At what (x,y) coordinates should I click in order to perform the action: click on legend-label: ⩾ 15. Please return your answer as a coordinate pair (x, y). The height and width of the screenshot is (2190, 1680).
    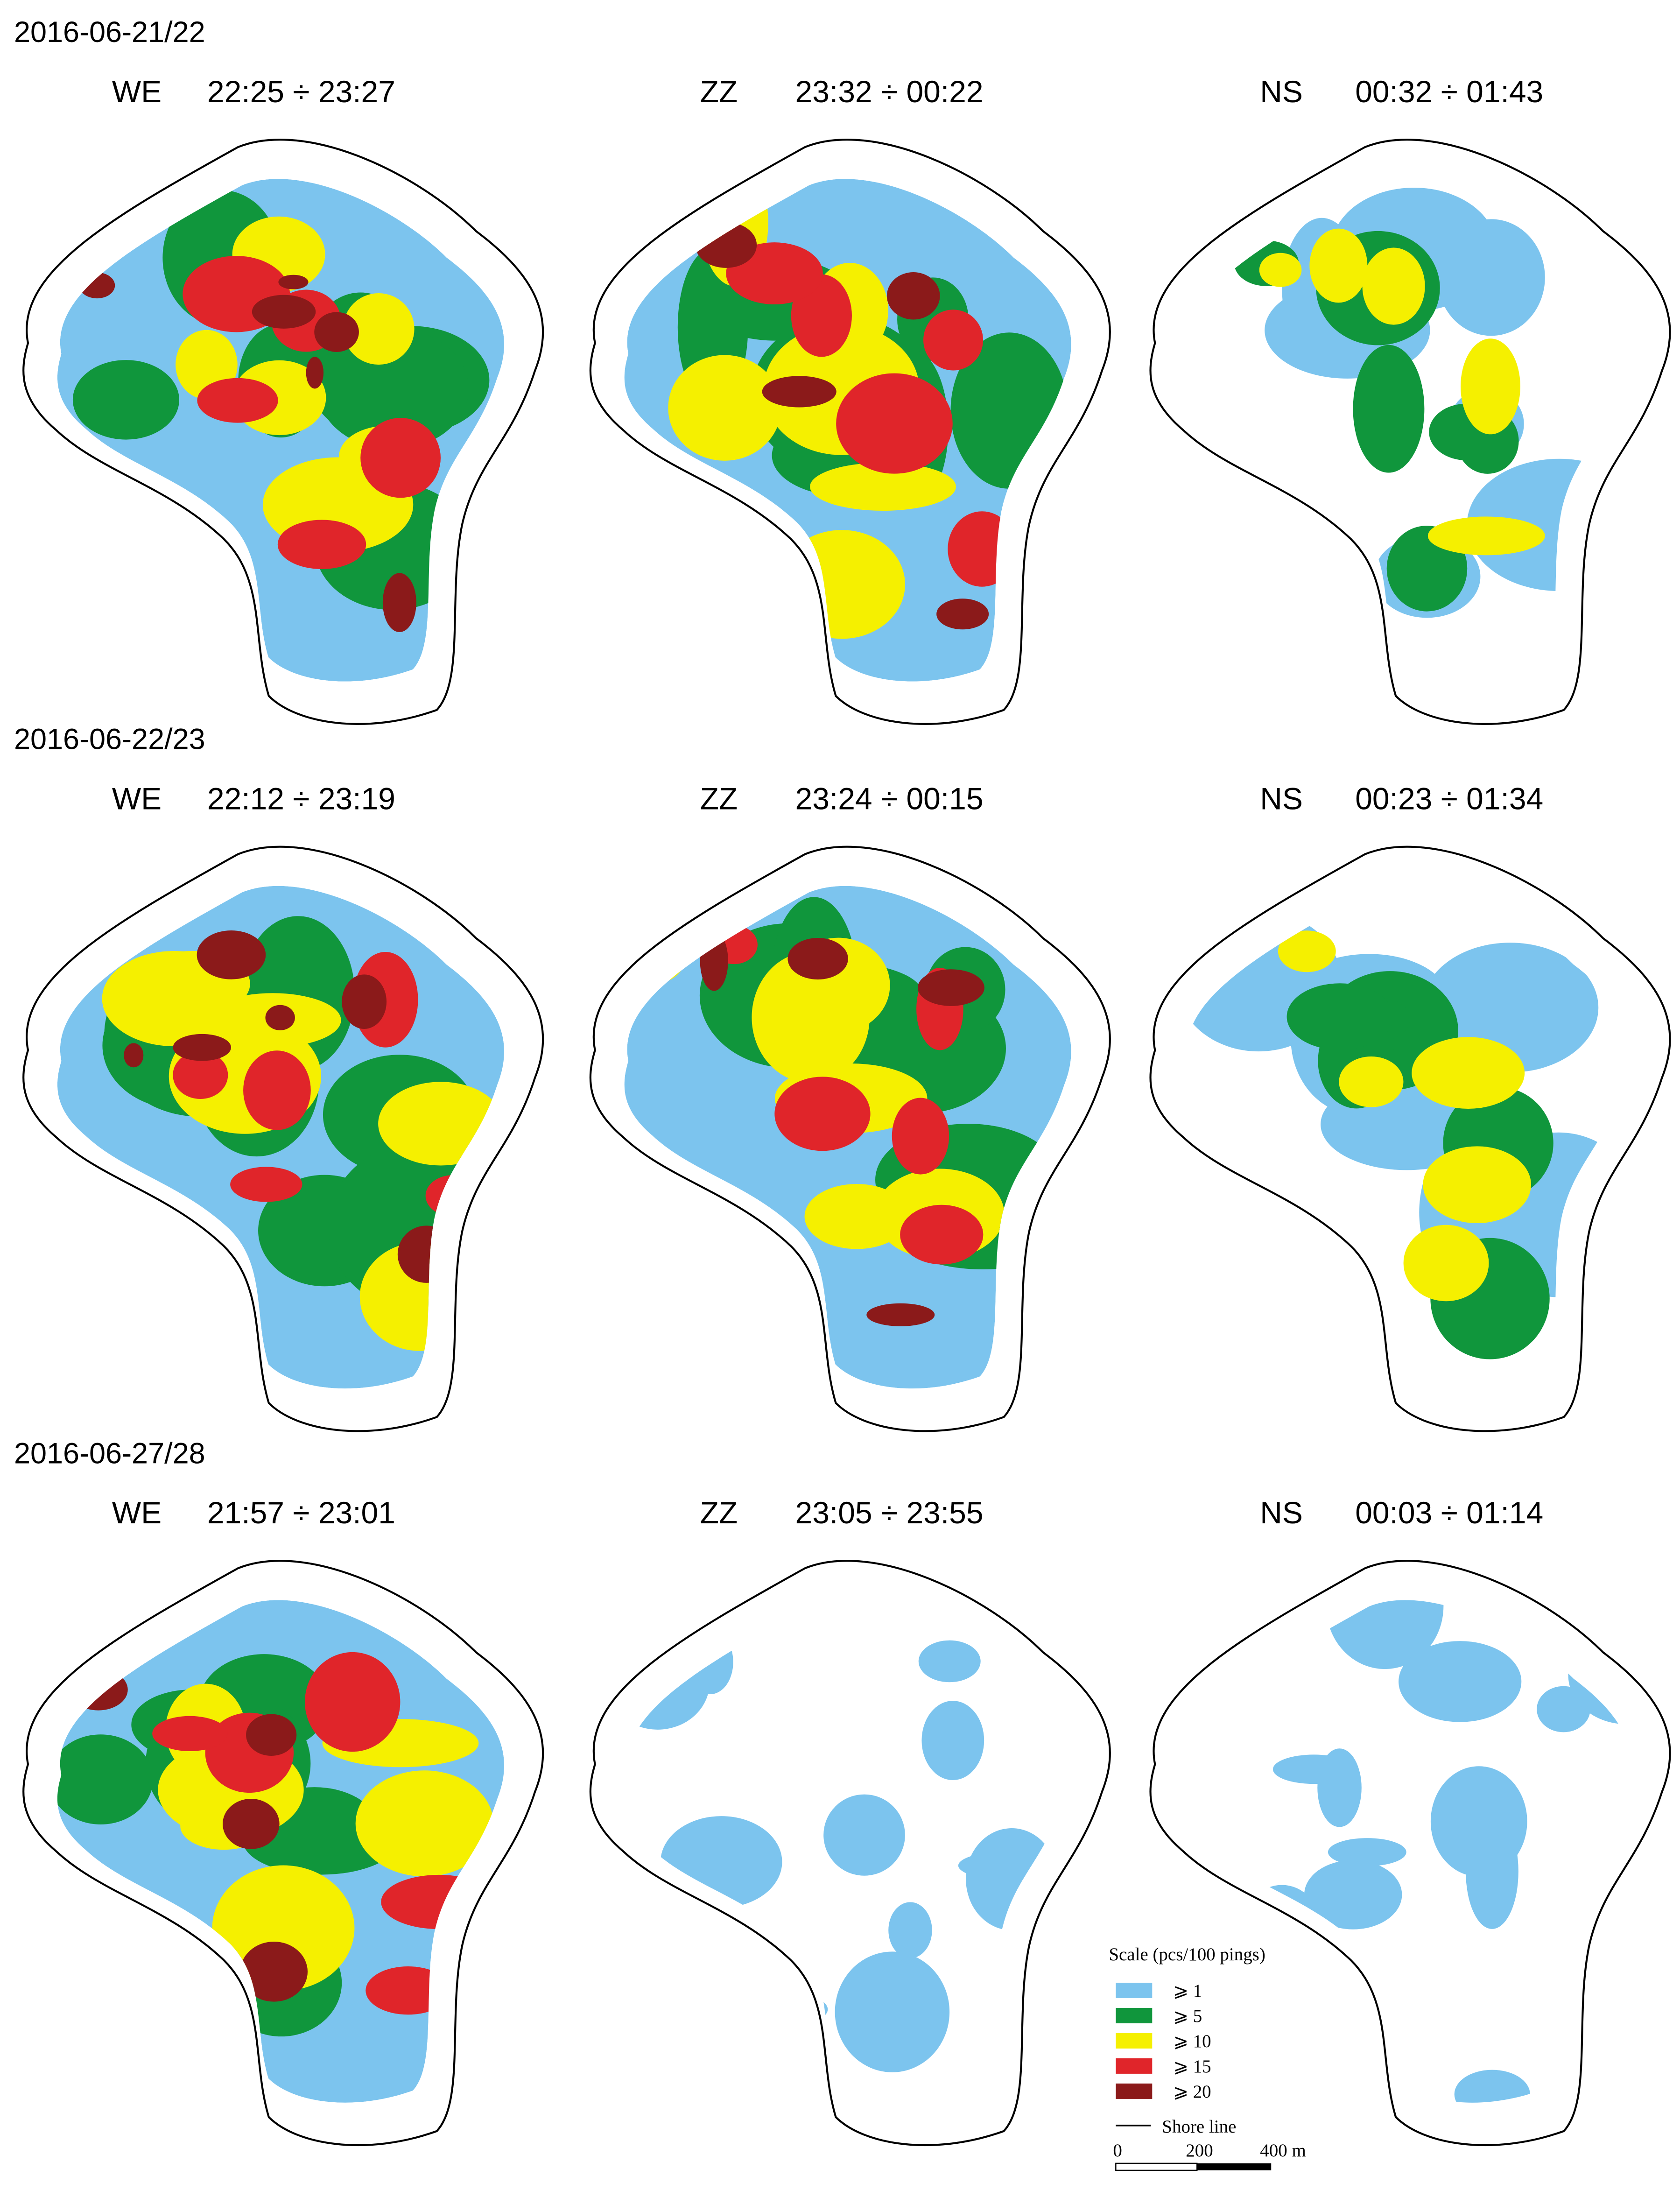
    Looking at the image, I should click on (1192, 2066).